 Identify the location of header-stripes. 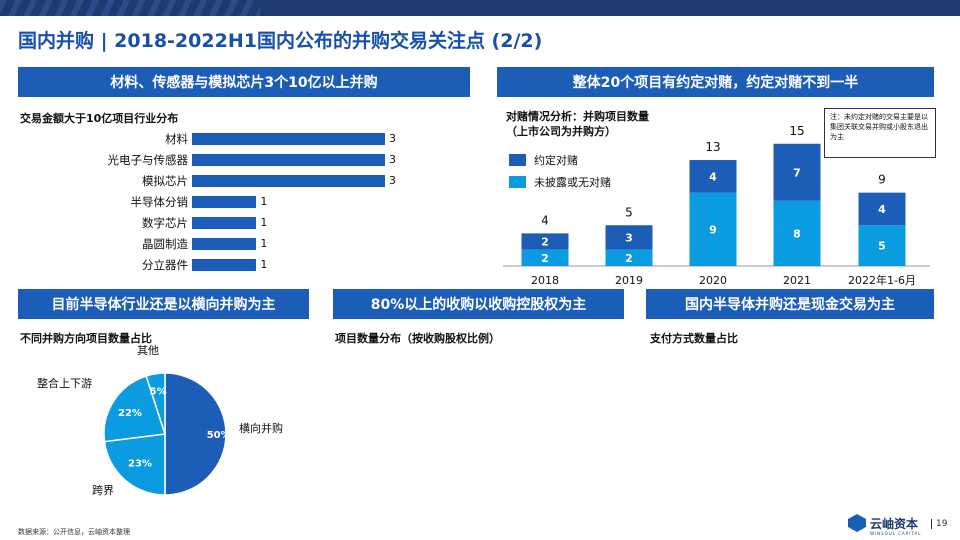
(130, 8).